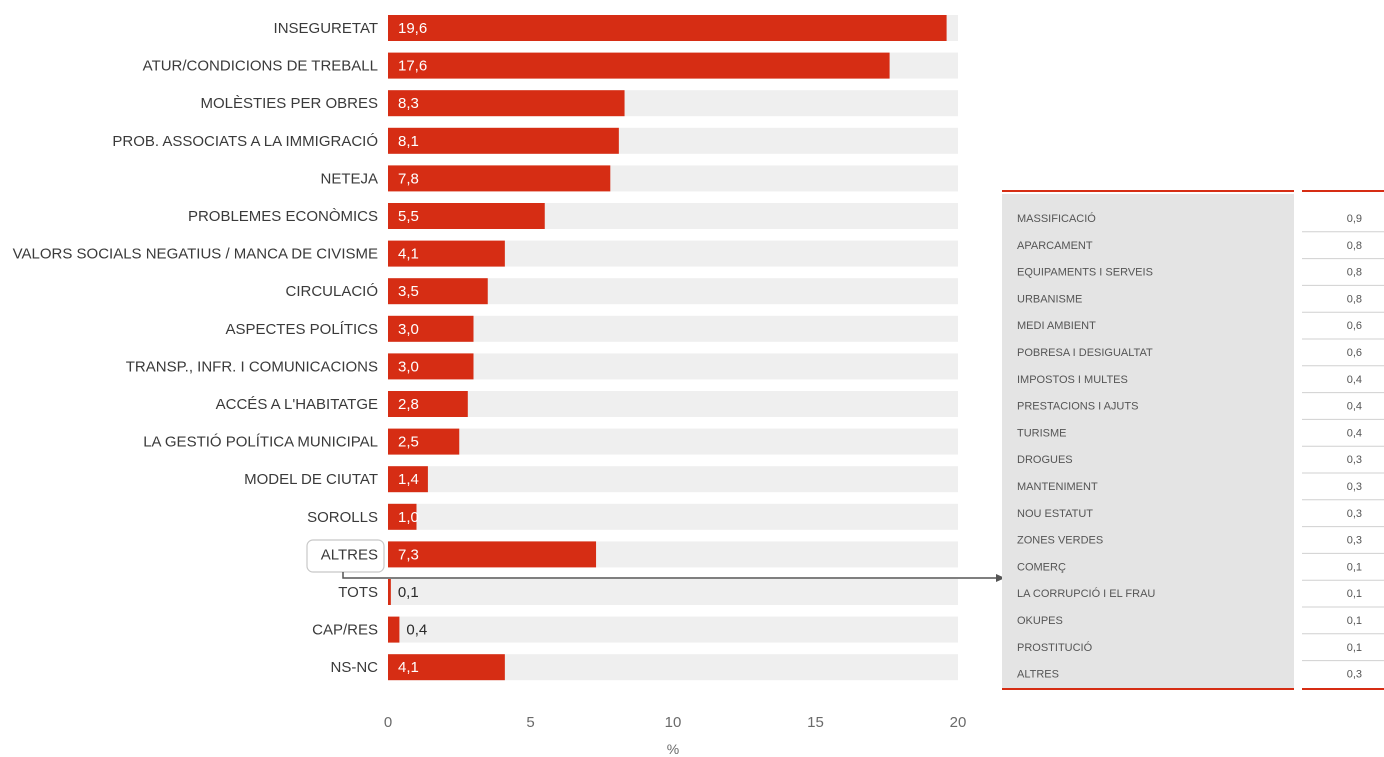 Image resolution: width=1384 pixels, height=757 pixels. Describe the element at coordinates (408, 103) in the screenshot. I see `data-label: 8,3` at that location.